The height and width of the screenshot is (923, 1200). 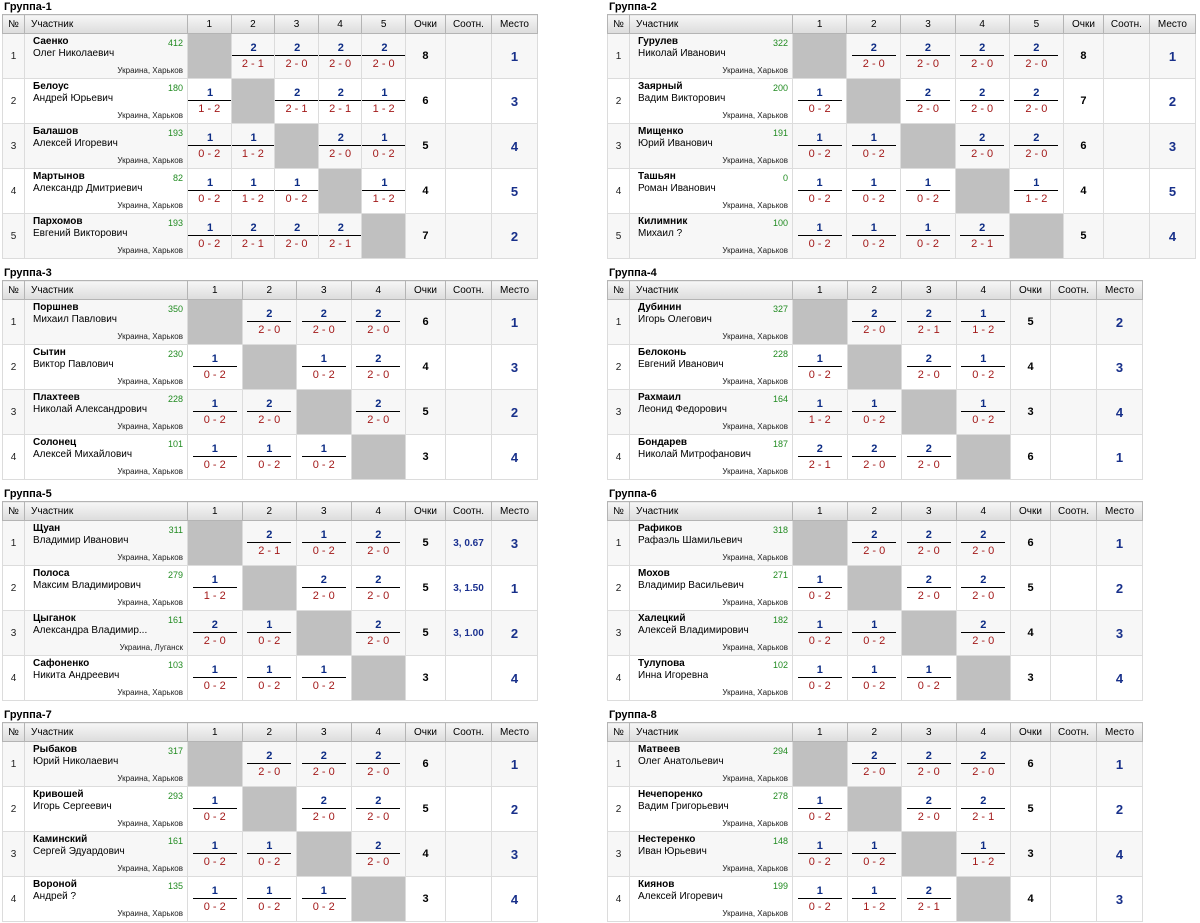 I want to click on player-surname: Вороной, so click(x=55, y=884).